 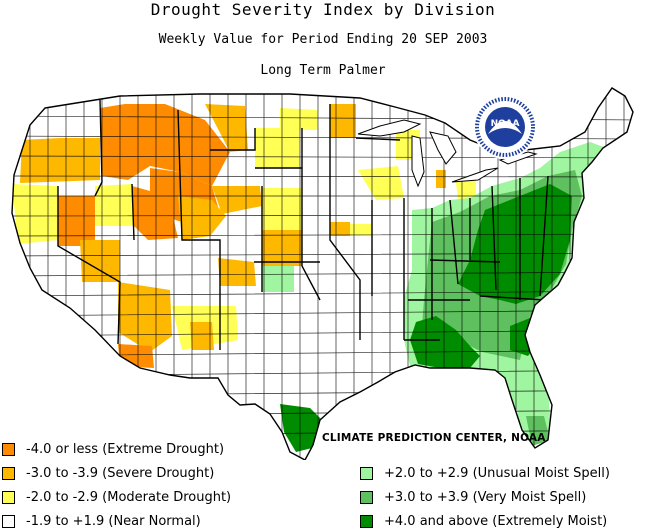 What do you see at coordinates (389, 128) in the screenshot?
I see `lake-superior` at bounding box center [389, 128].